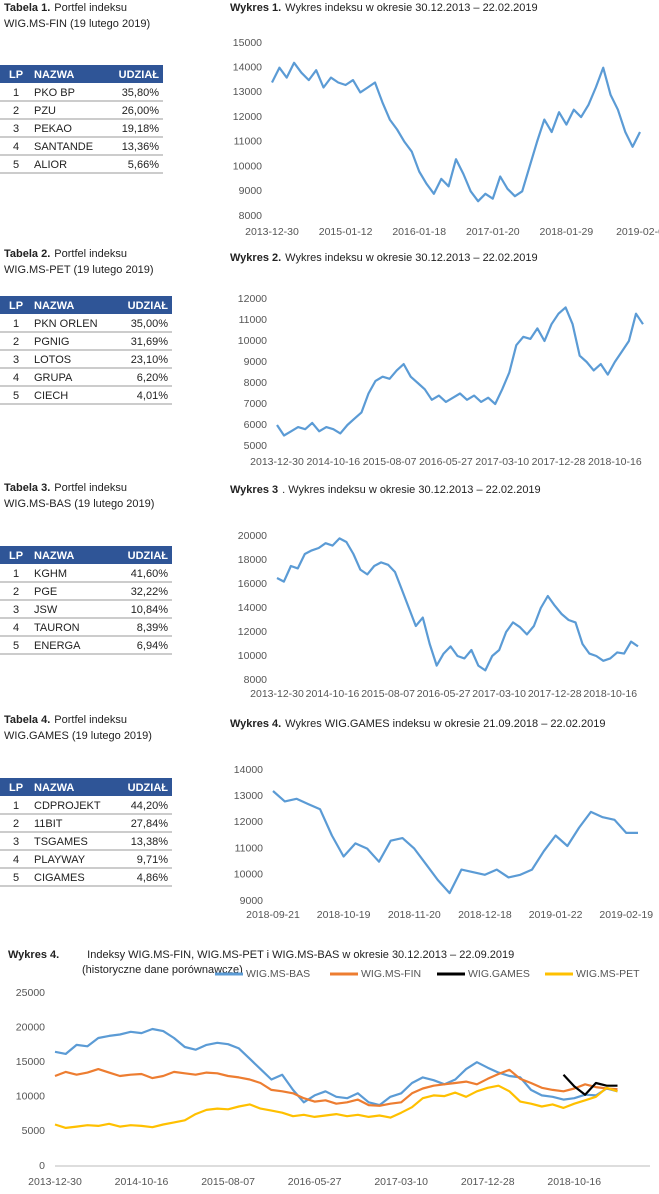 This screenshot has height=1194, width=659. What do you see at coordinates (50, 574) in the screenshot?
I see `table-cell: KGHM` at bounding box center [50, 574].